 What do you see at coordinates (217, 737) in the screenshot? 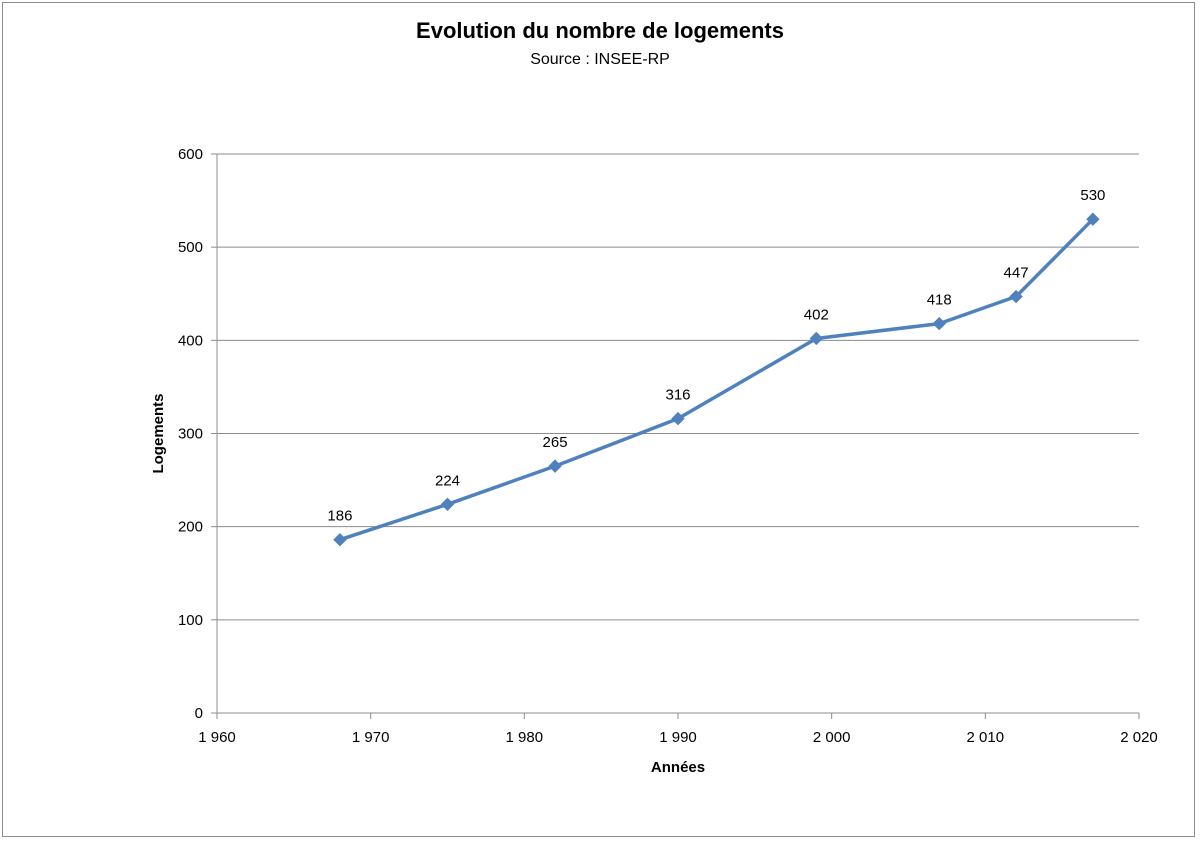
I see `x-tick-label-1960: 1 960` at bounding box center [217, 737].